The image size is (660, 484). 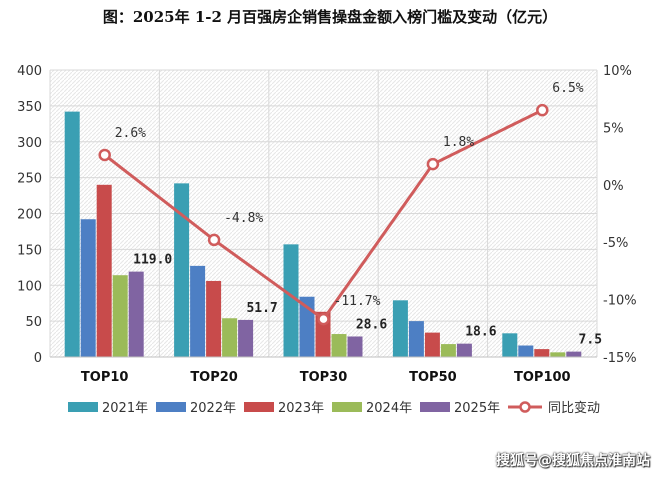 I want to click on y-tick-label: 250, so click(x=29, y=179).